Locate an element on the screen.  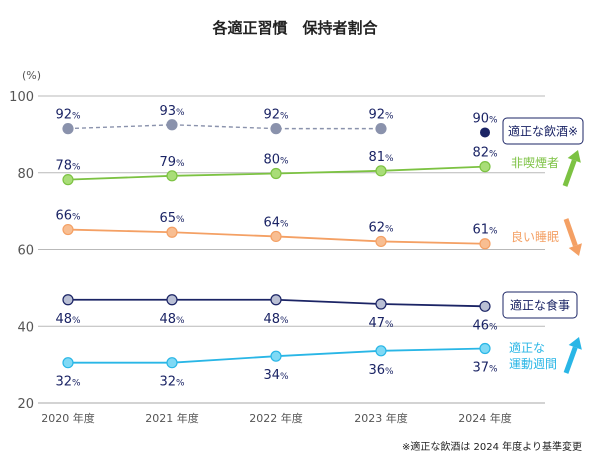
x-tick-label: 2024 年度 is located at coordinates (485, 418).